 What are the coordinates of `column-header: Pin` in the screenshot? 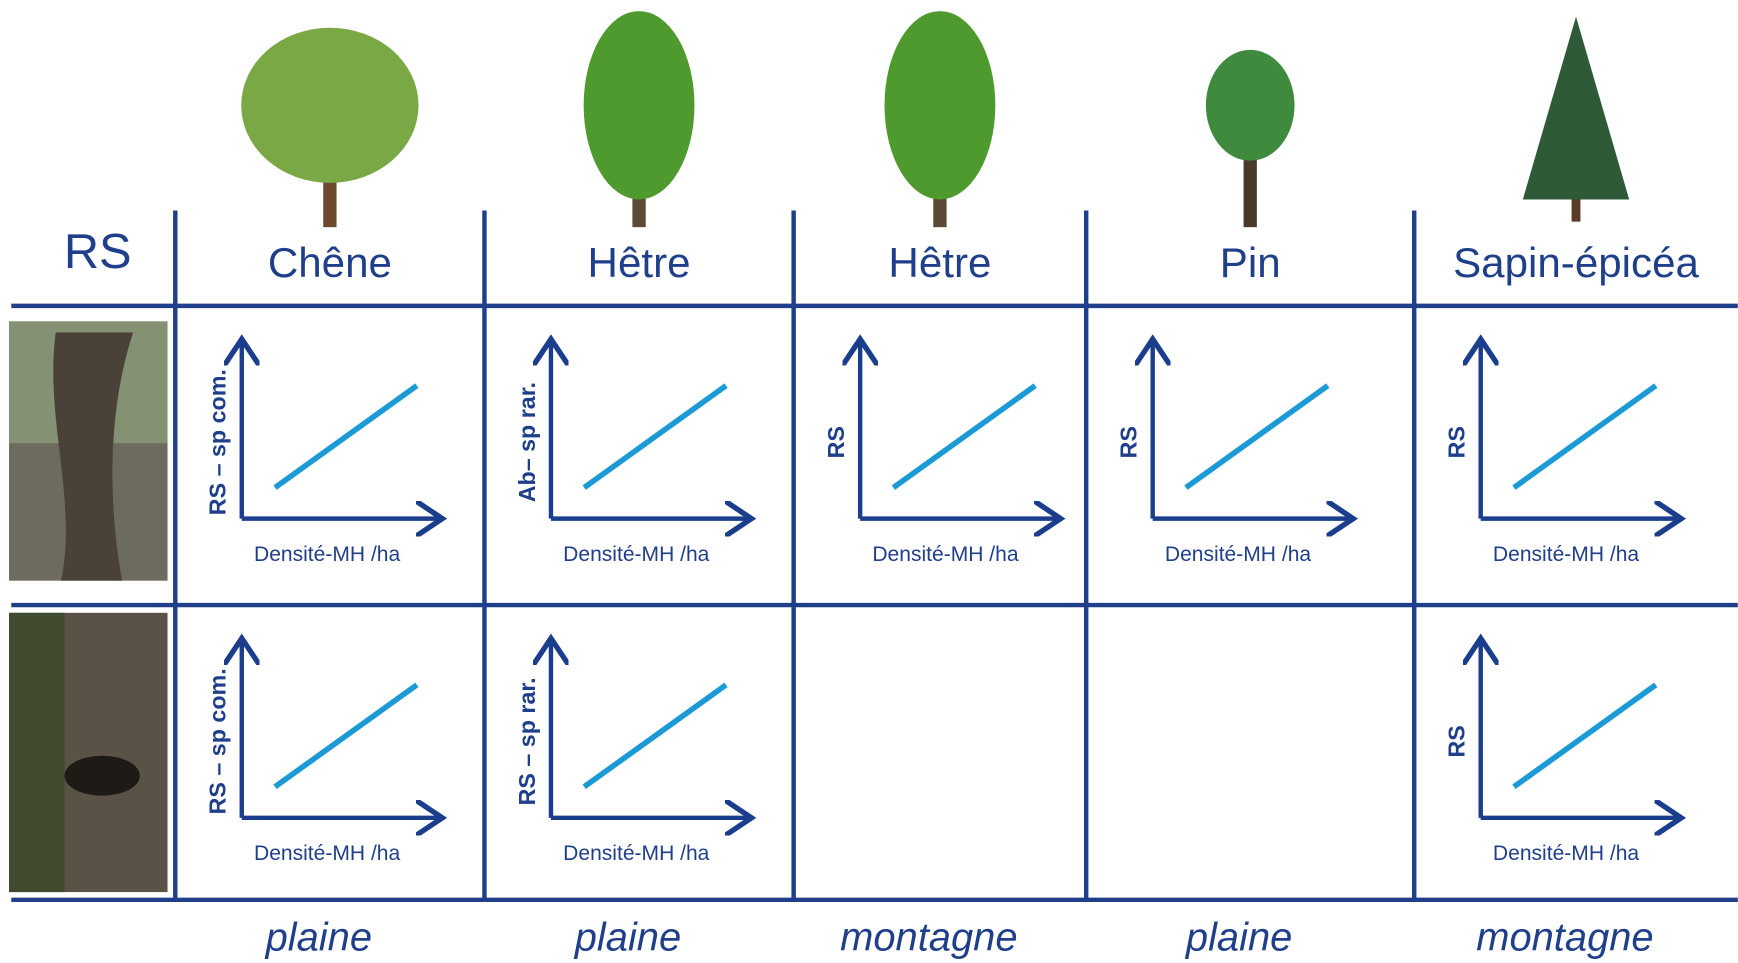 It's located at (1250, 262).